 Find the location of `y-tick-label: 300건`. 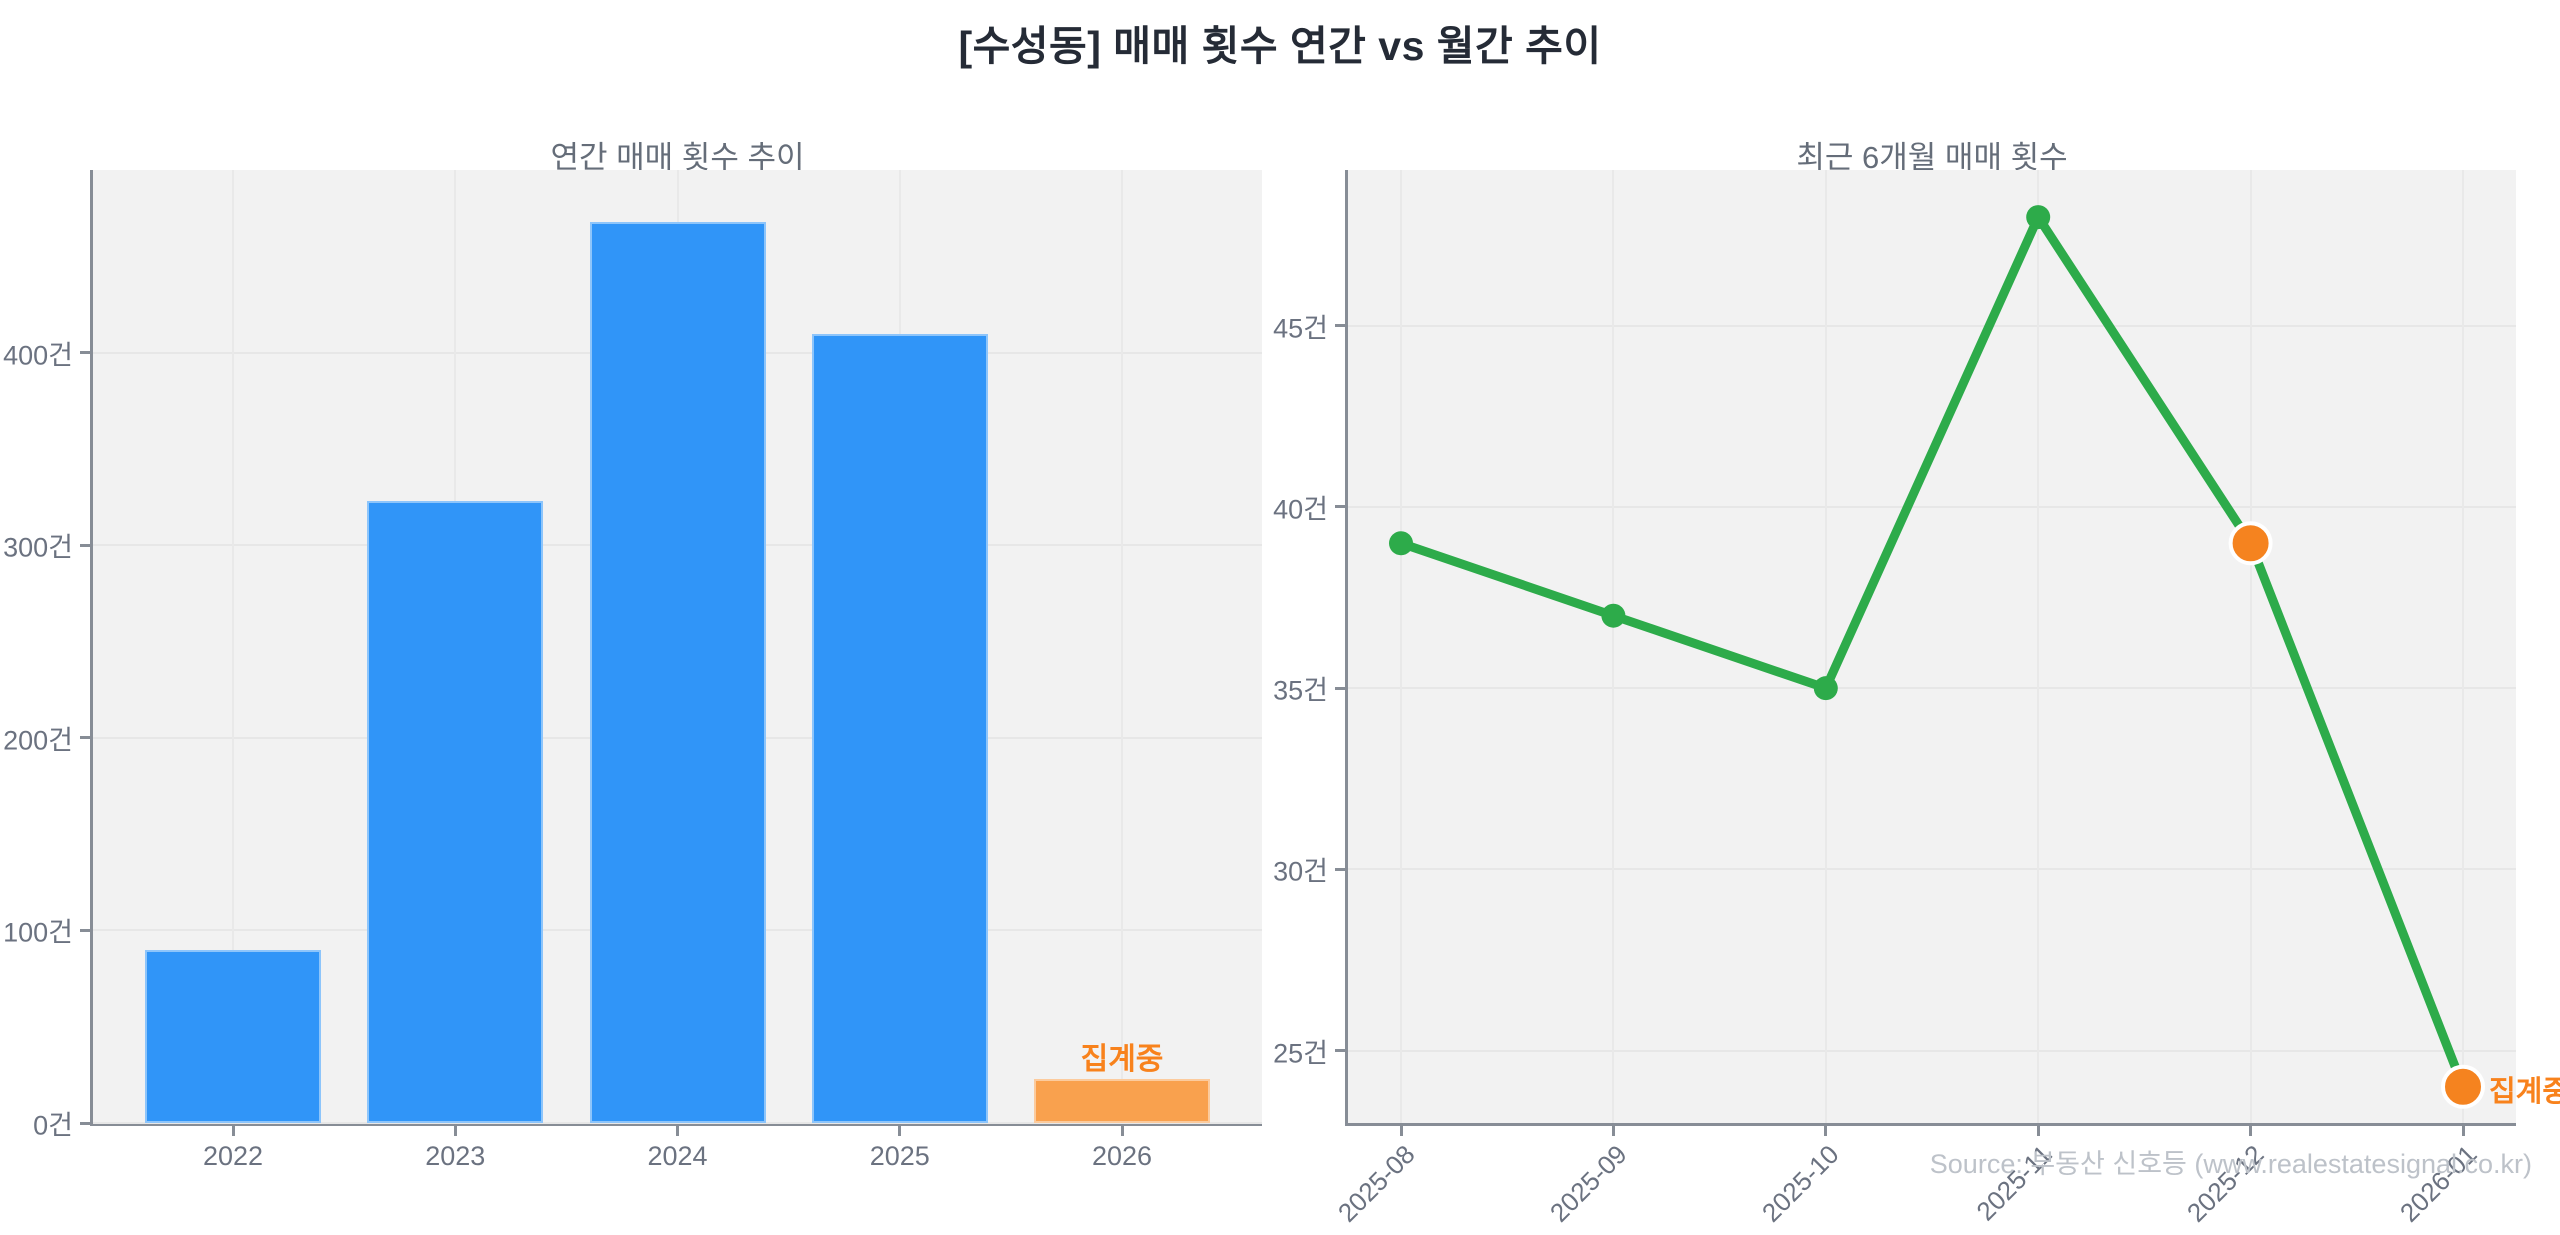

y-tick-label: 300건 is located at coordinates (38, 547).